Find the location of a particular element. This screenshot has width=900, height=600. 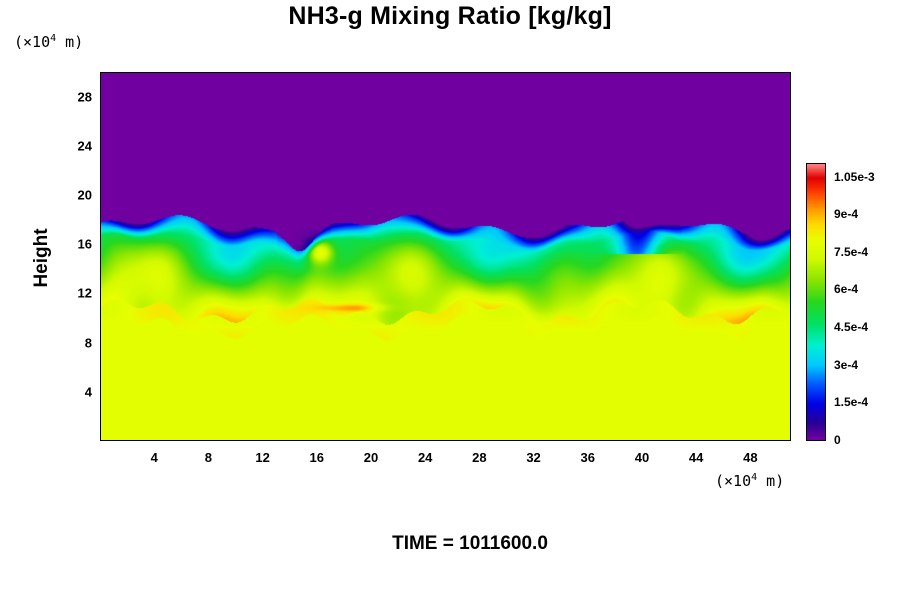

x-tick-label: 16 is located at coordinates (317, 457).